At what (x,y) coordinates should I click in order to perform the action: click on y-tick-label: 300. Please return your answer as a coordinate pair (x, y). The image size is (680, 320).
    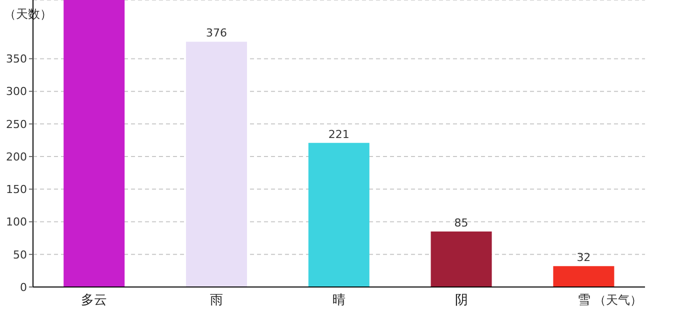
    Looking at the image, I should click on (16, 91).